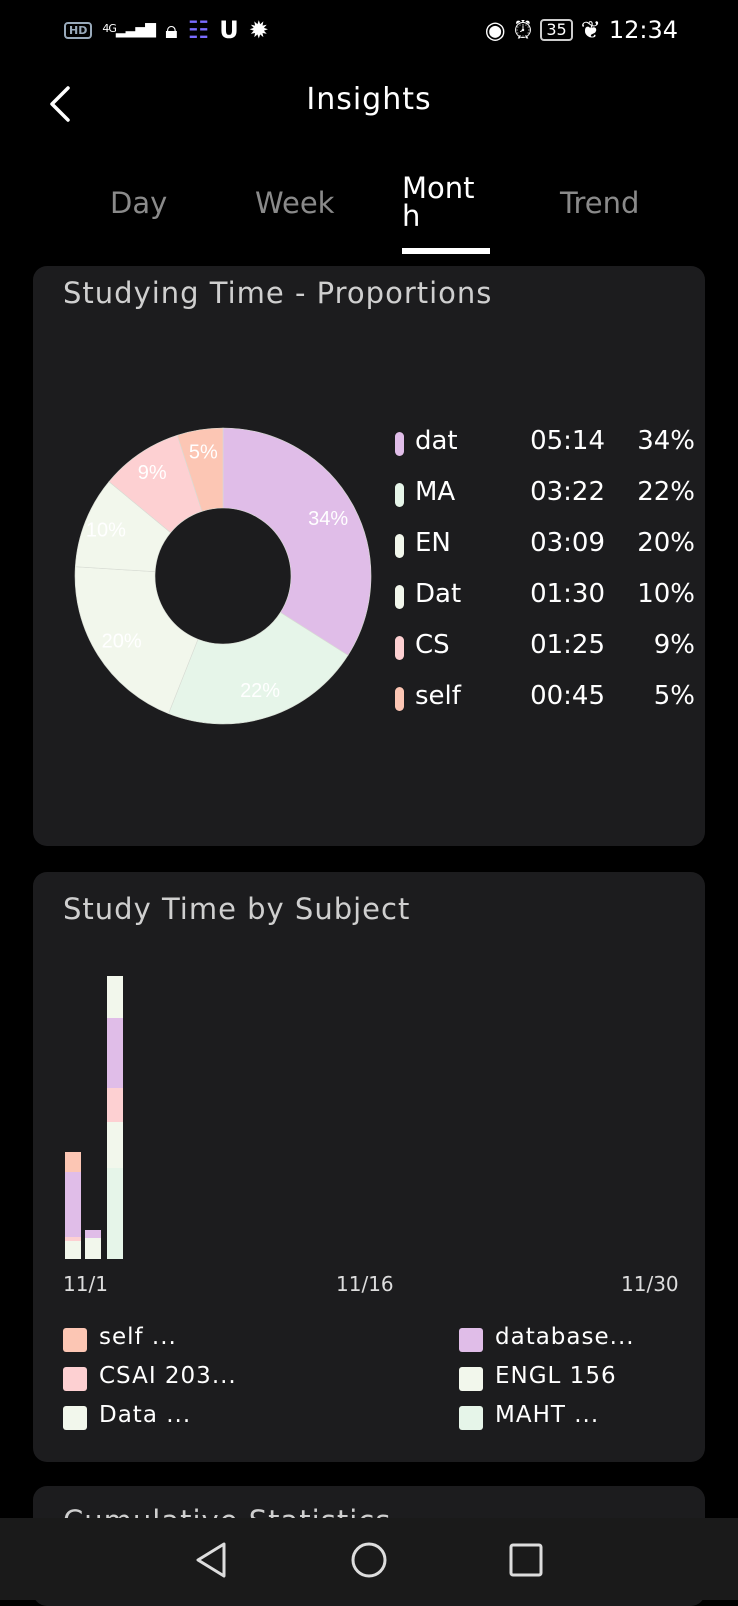 The image size is (738, 1606). Describe the element at coordinates (258, 30) in the screenshot. I see `gear-icon: ✹` at that location.